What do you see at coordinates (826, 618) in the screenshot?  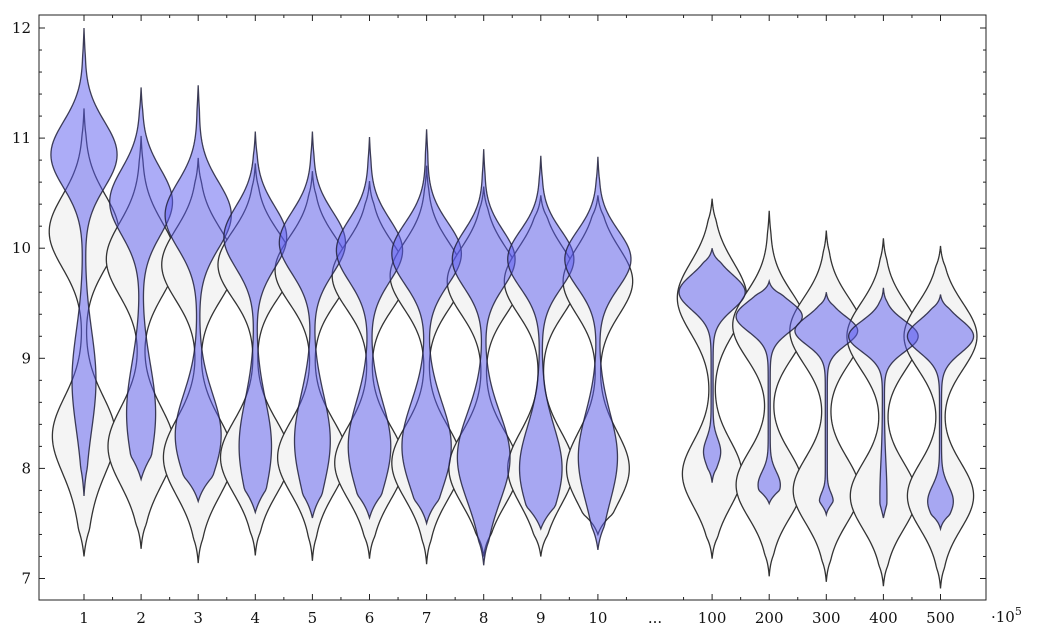 I see `x-tick-label: 300` at bounding box center [826, 618].